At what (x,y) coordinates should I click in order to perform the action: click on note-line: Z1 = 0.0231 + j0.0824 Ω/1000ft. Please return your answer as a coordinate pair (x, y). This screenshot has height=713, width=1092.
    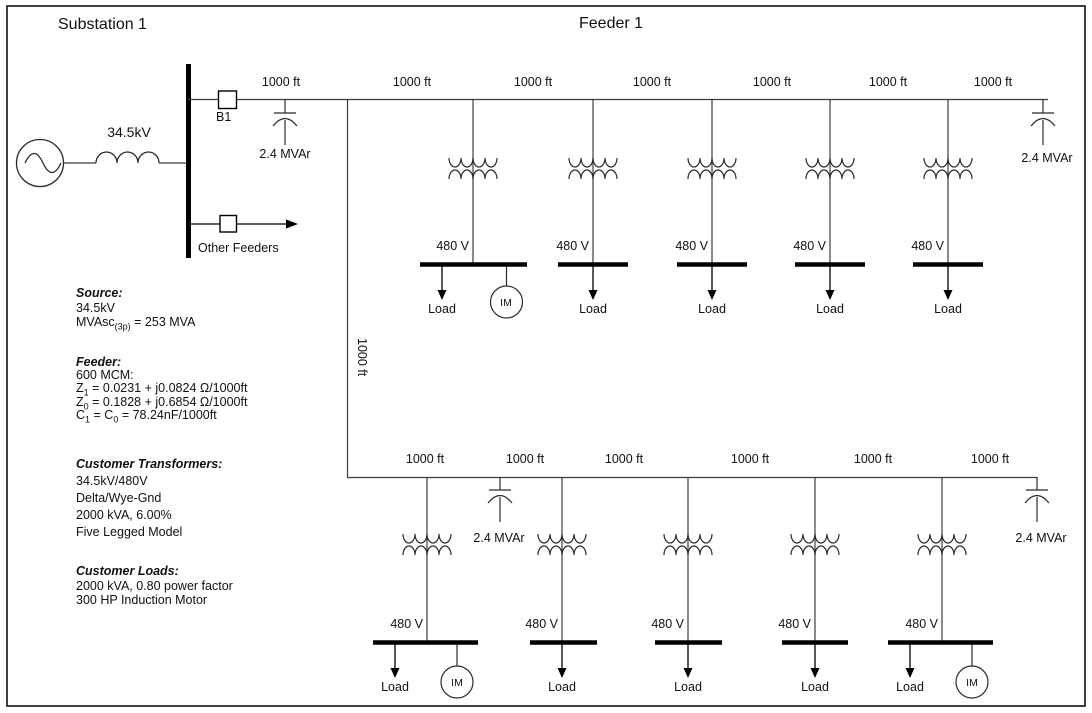
    Looking at the image, I should click on (162, 389).